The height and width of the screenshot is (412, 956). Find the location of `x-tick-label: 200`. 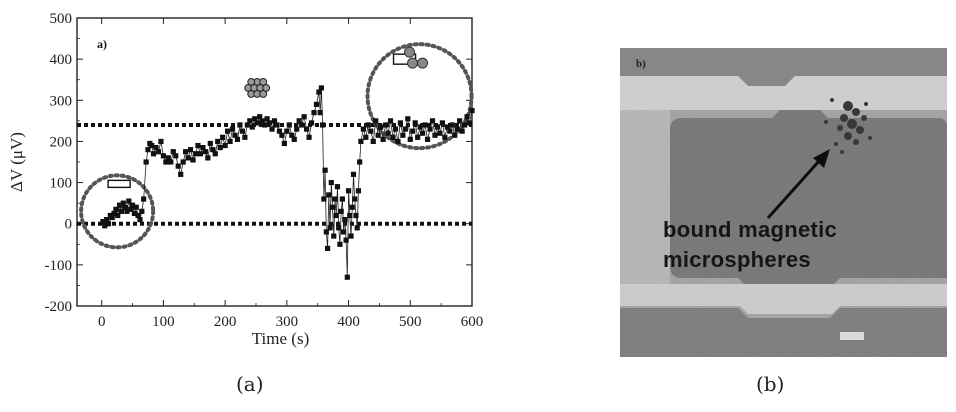

x-tick-label: 200 is located at coordinates (225, 322).